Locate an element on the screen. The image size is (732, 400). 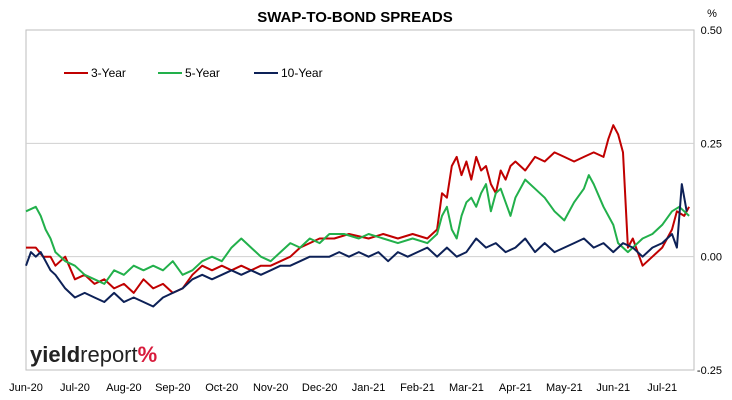
y-axis-ticks: 0.50 0.25 0.00 -0.25 is located at coordinates (709, 201).